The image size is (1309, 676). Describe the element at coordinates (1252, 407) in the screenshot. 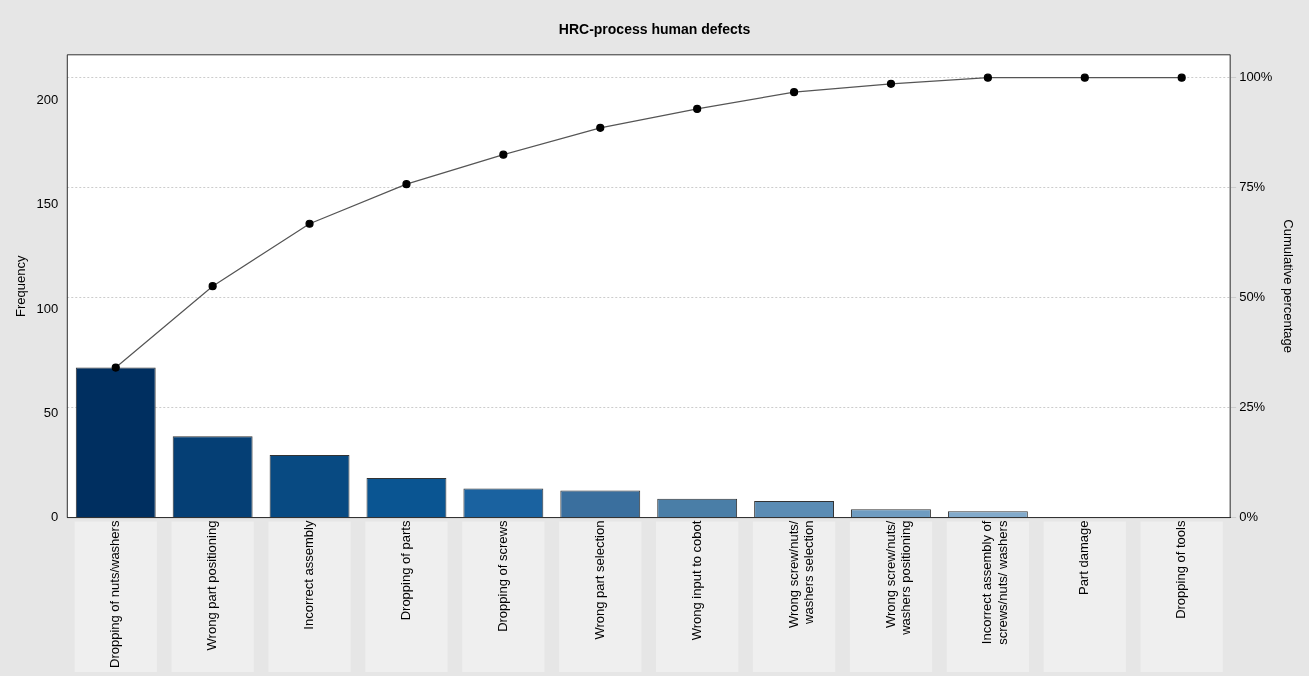

I see `y2-tick-label: 25%` at that location.